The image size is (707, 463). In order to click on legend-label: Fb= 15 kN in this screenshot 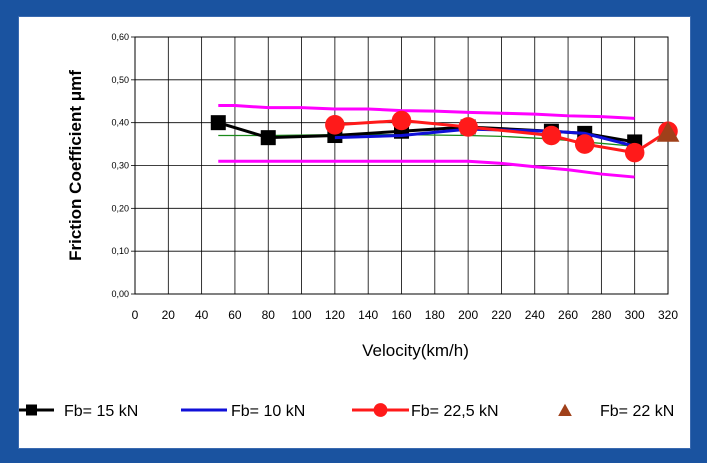, I will do `click(101, 411)`.